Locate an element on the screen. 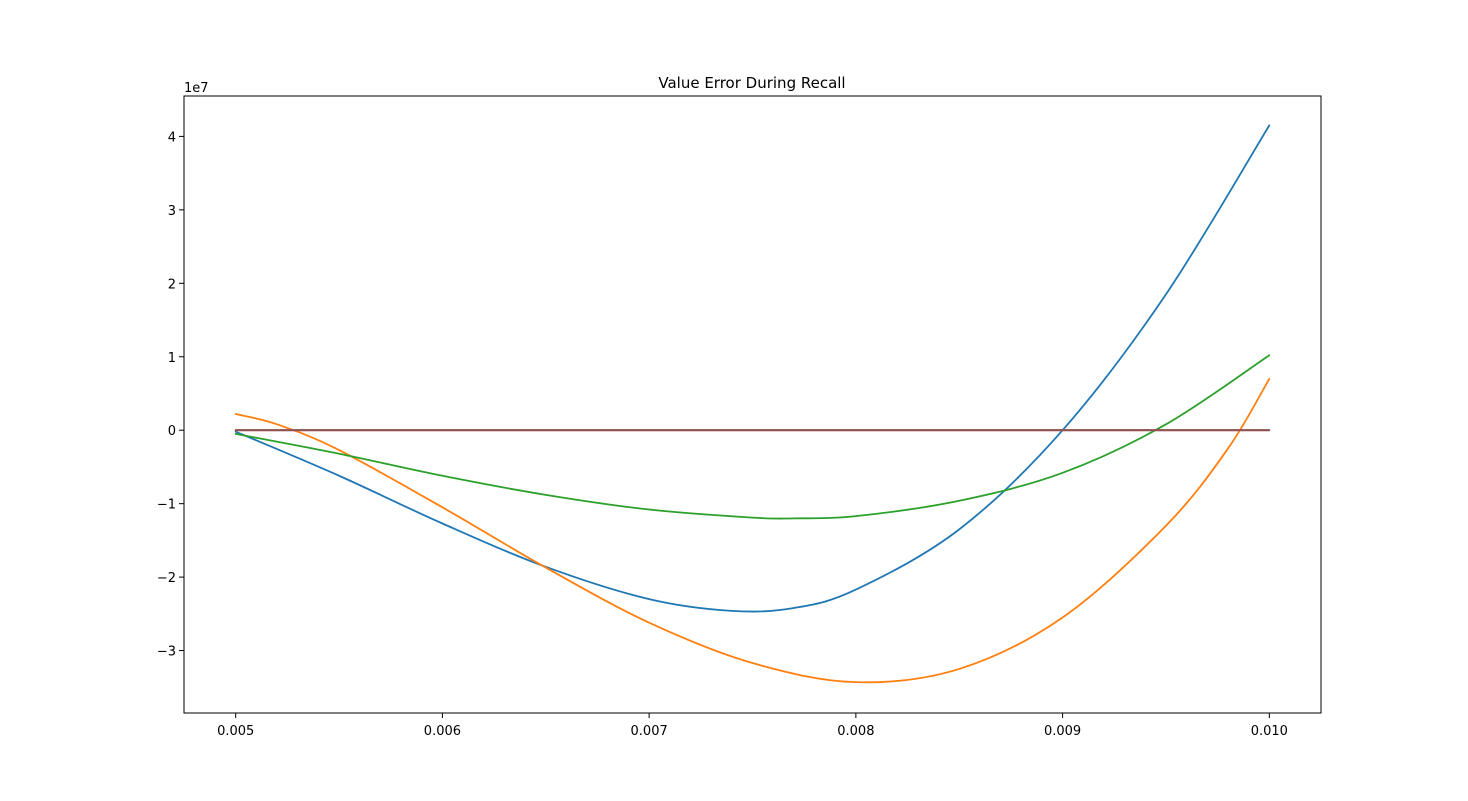 The height and width of the screenshot is (801, 1468). x-tick-label: 0.010 is located at coordinates (1269, 731).